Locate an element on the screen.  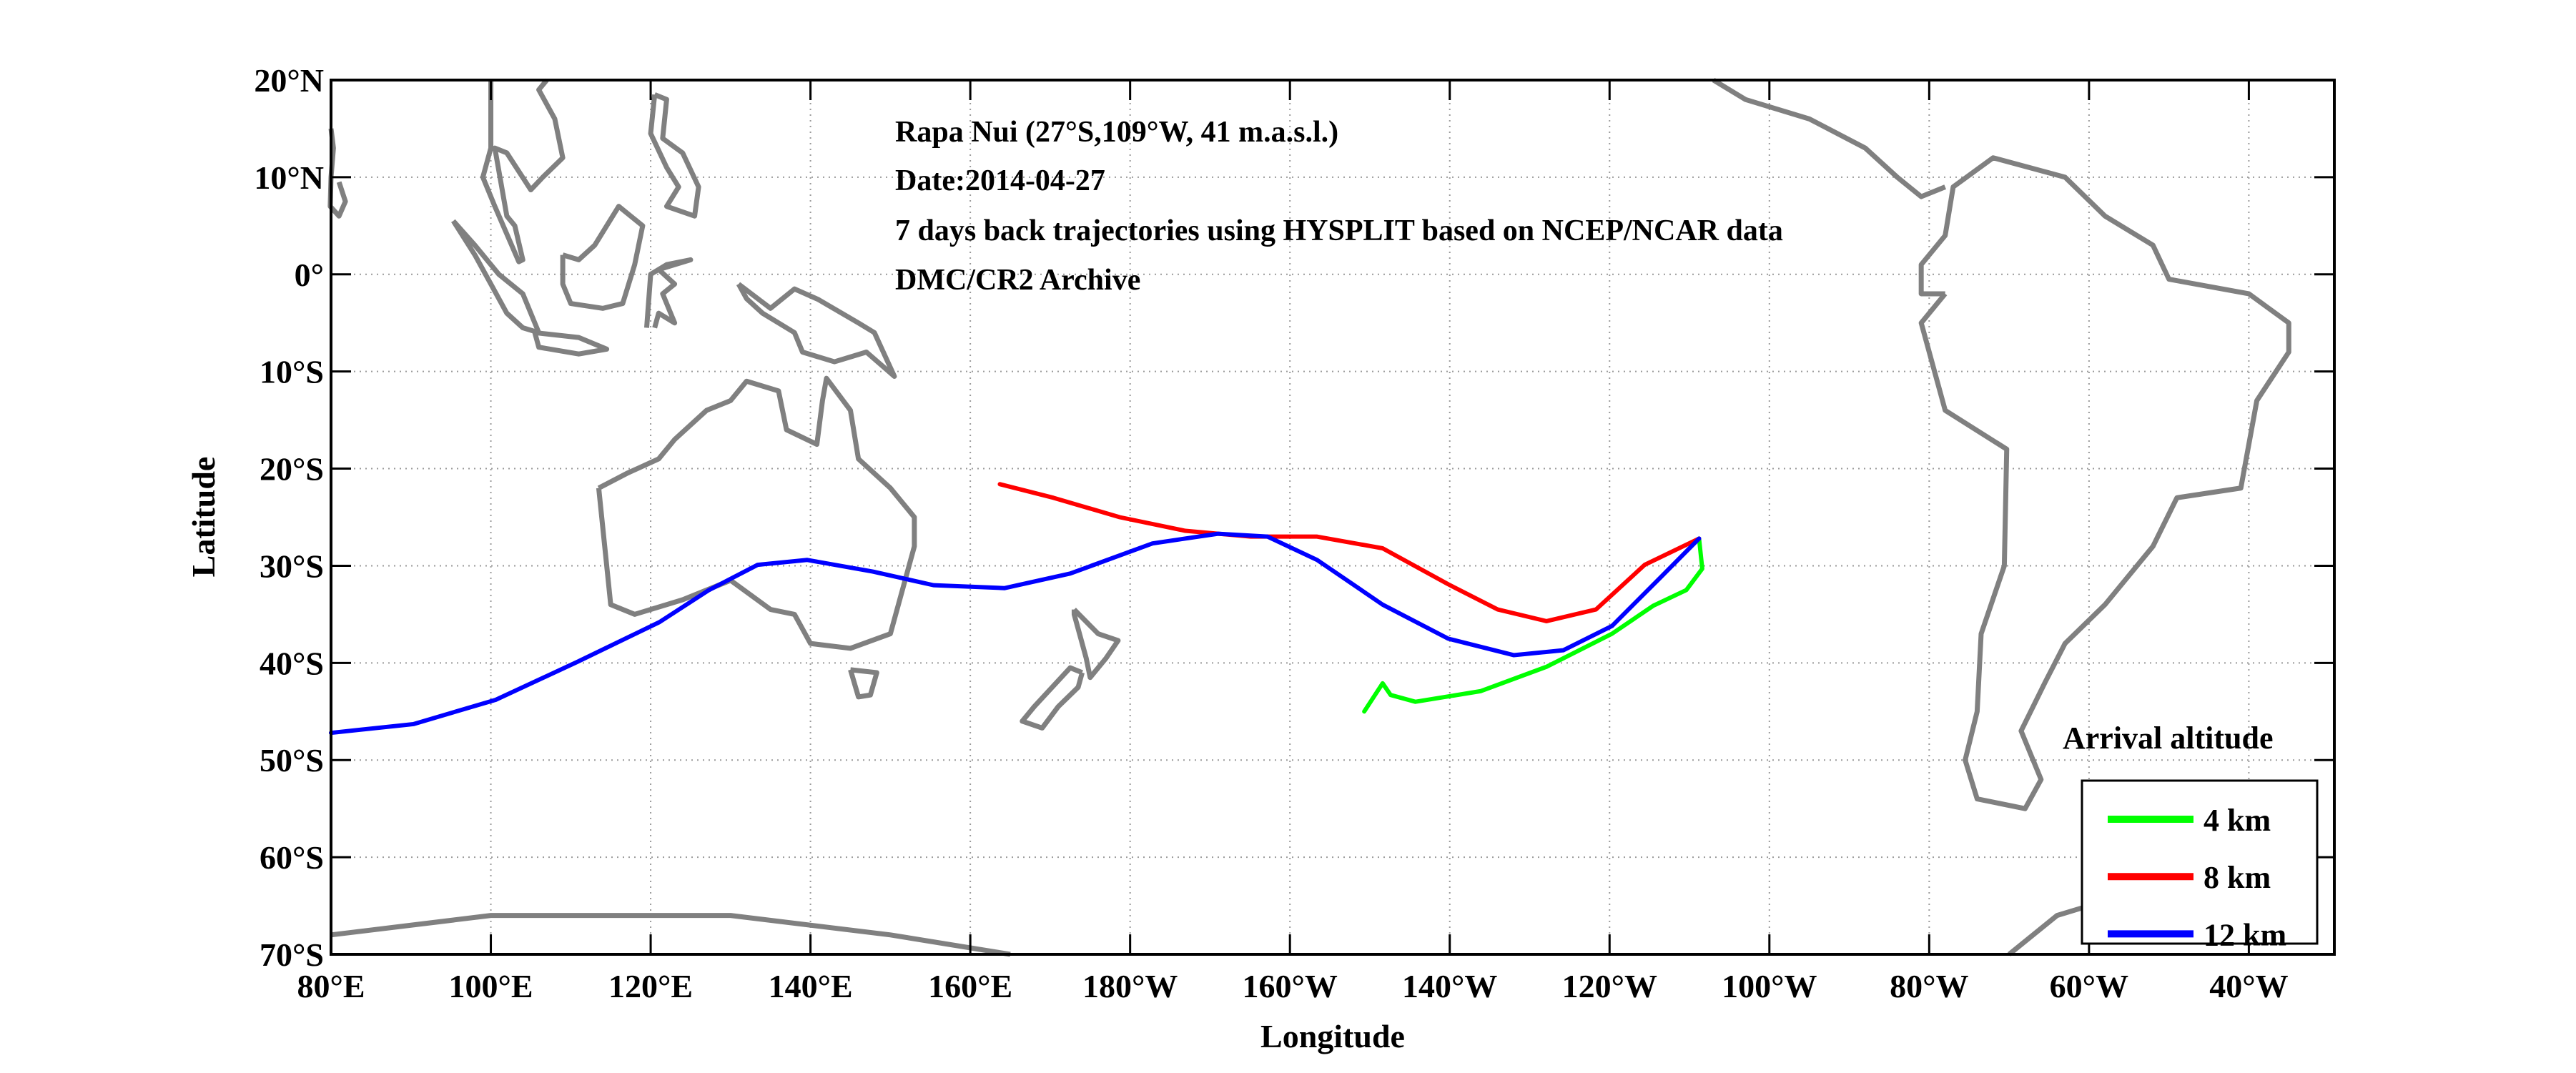
y-tick-label: 70°S is located at coordinates (292, 954).